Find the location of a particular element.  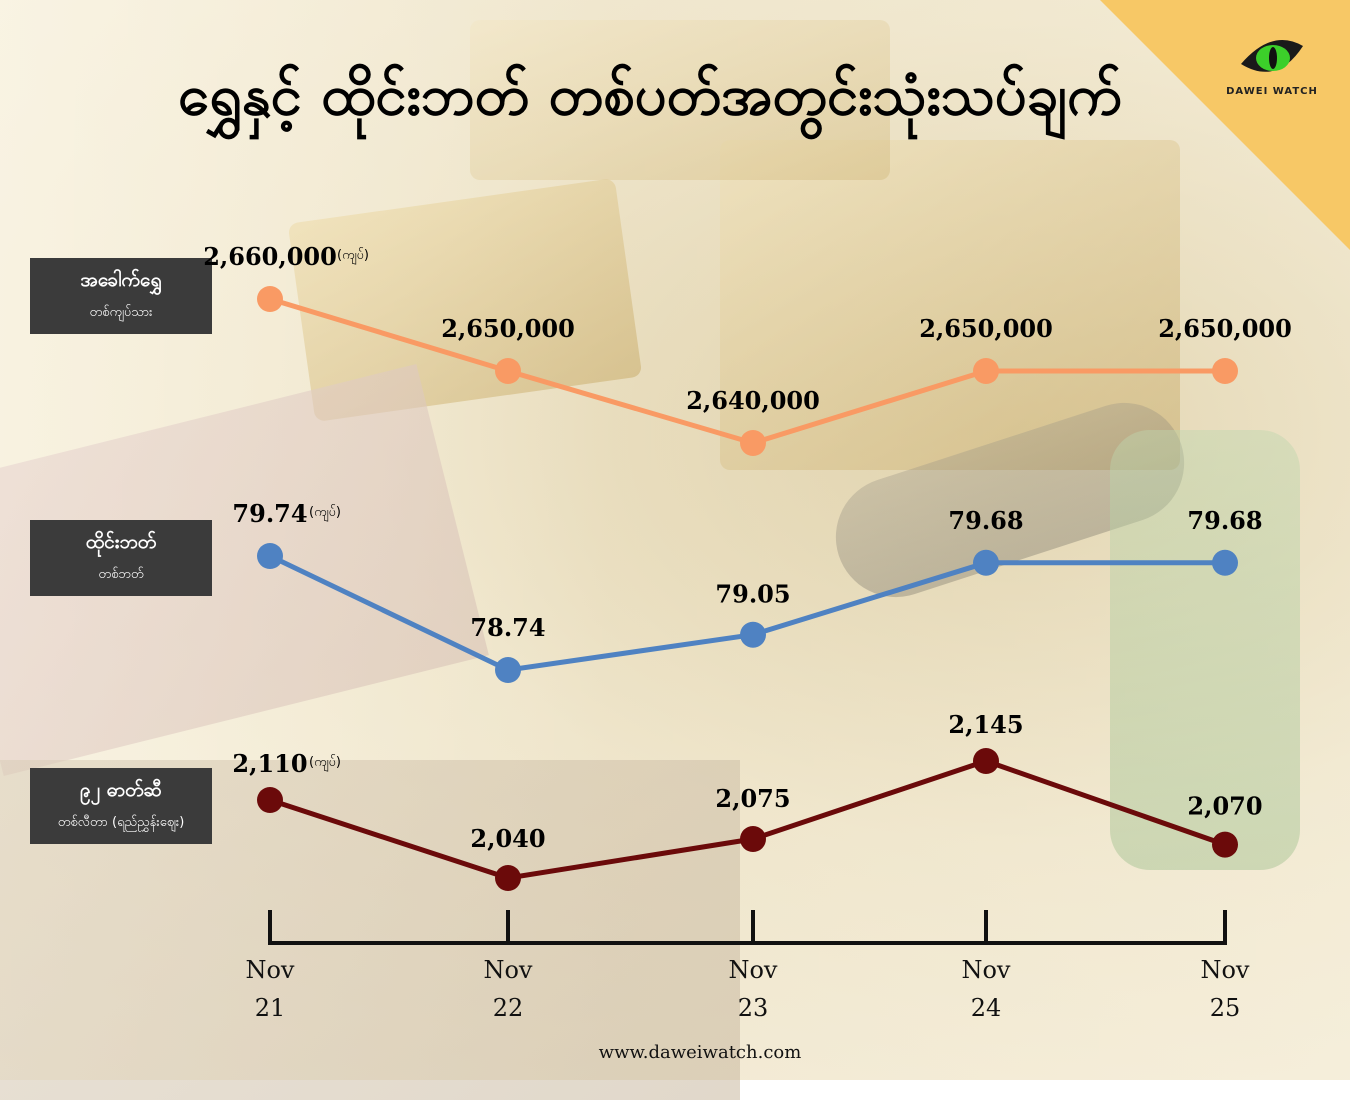

fuel-value-label: 2,070 is located at coordinates (1224, 806).